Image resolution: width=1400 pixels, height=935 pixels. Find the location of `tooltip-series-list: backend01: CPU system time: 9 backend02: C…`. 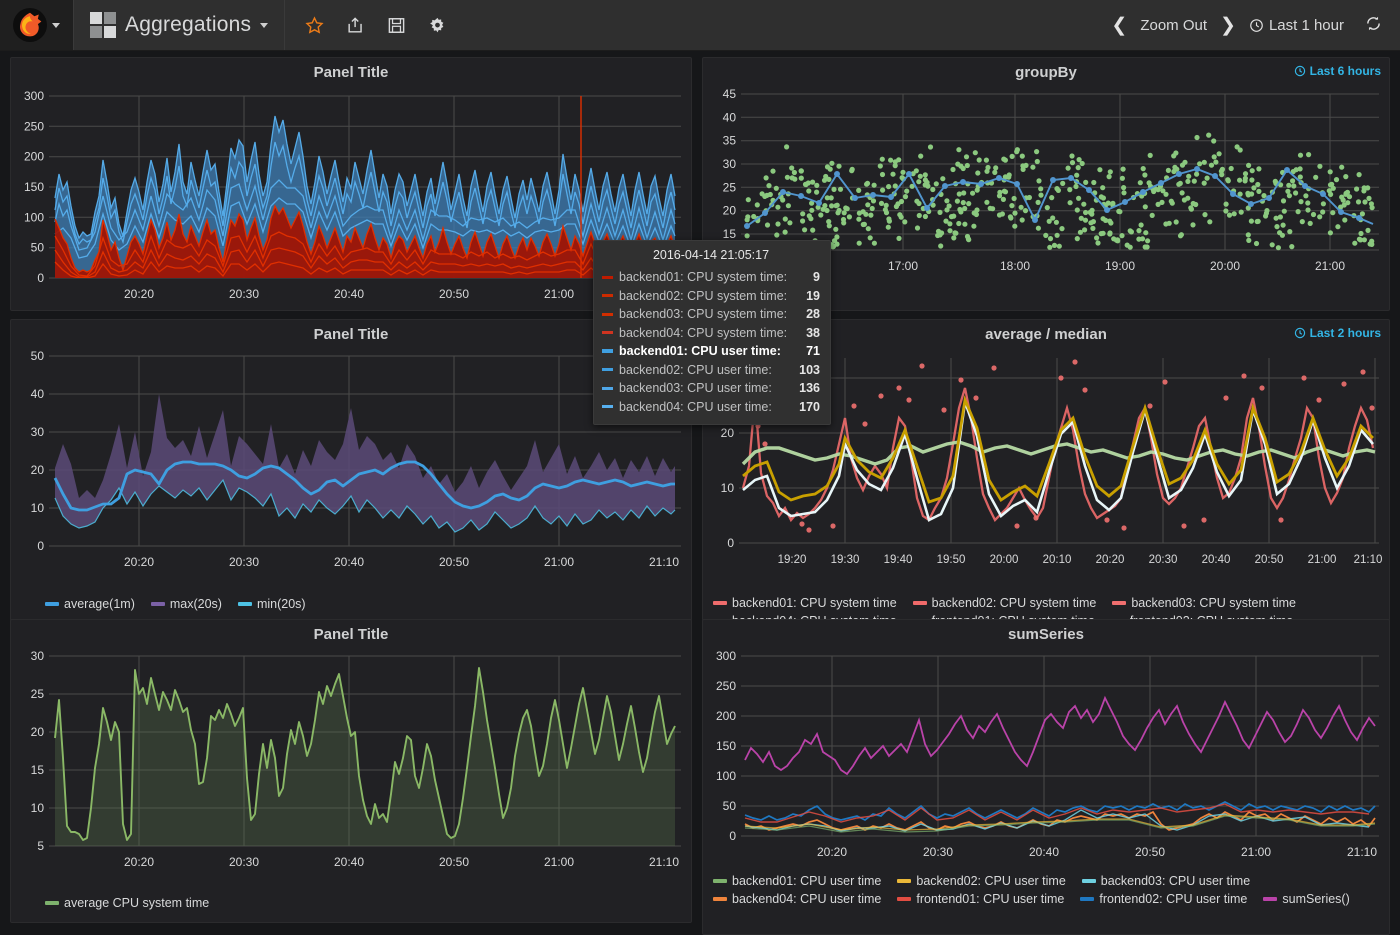

tooltip-series-list: backend01: CPU system time: 9 backend02: C… is located at coordinates (711, 342).